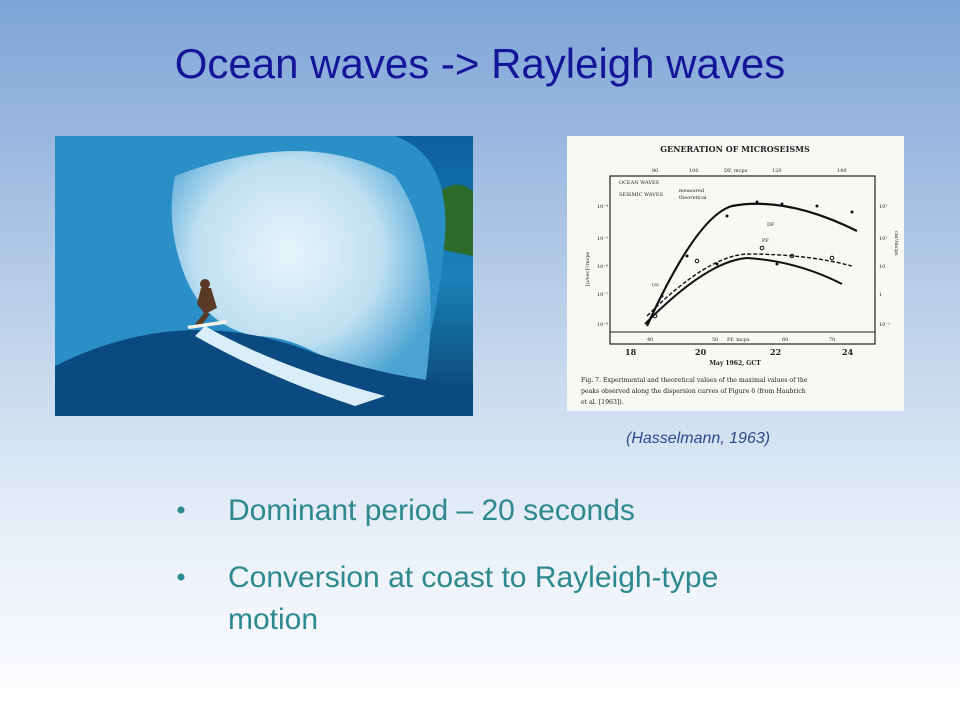 The image size is (960, 720). What do you see at coordinates (701, 352) in the screenshot?
I see `tick-label: 20` at bounding box center [701, 352].